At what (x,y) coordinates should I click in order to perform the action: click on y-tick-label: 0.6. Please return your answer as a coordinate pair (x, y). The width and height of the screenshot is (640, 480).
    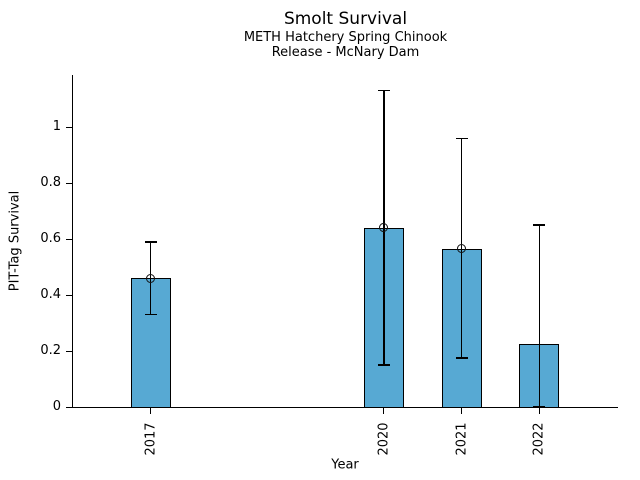
    Looking at the image, I should click on (50, 239).